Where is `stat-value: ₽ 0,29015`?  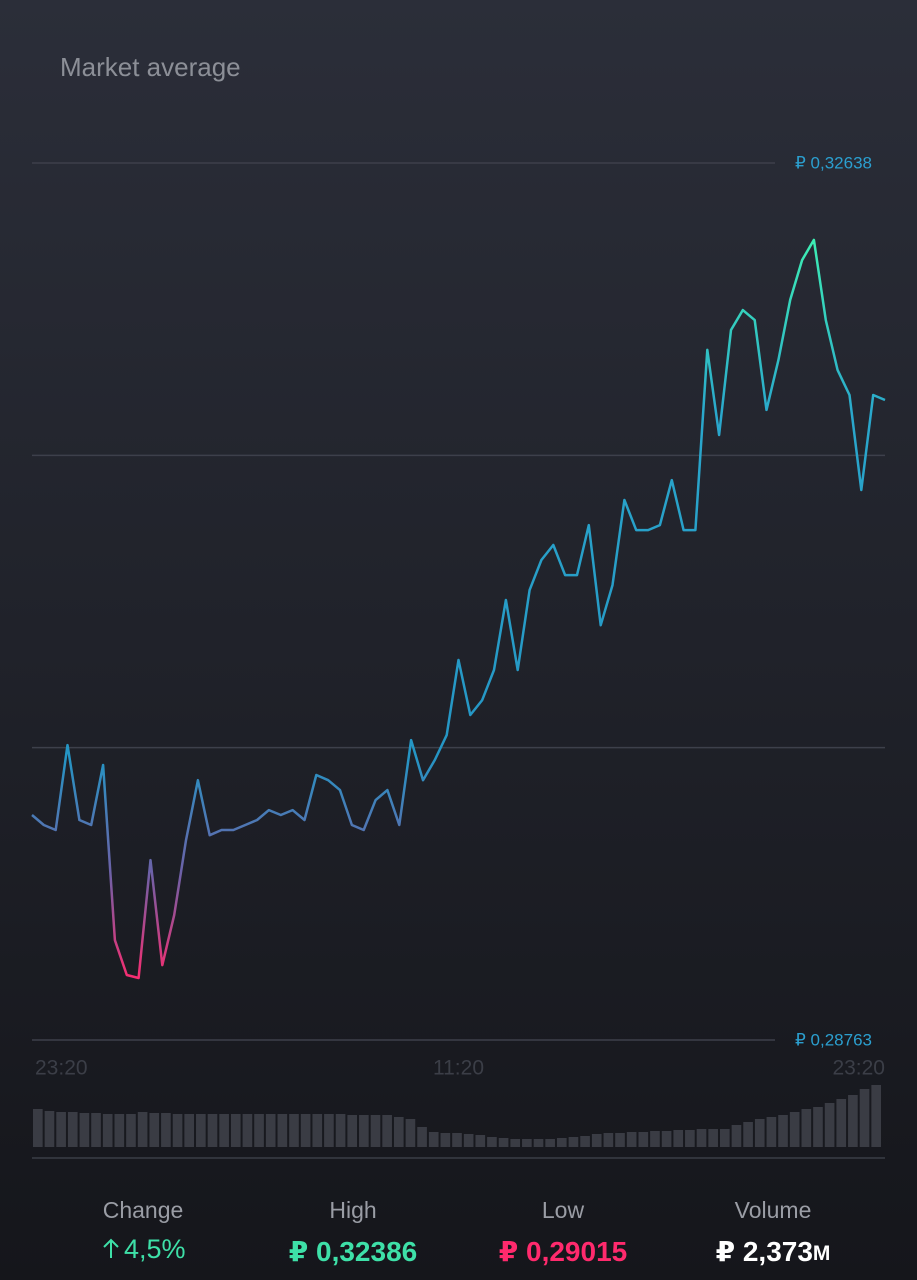
stat-value: ₽ 0,29015 is located at coordinates (563, 1251).